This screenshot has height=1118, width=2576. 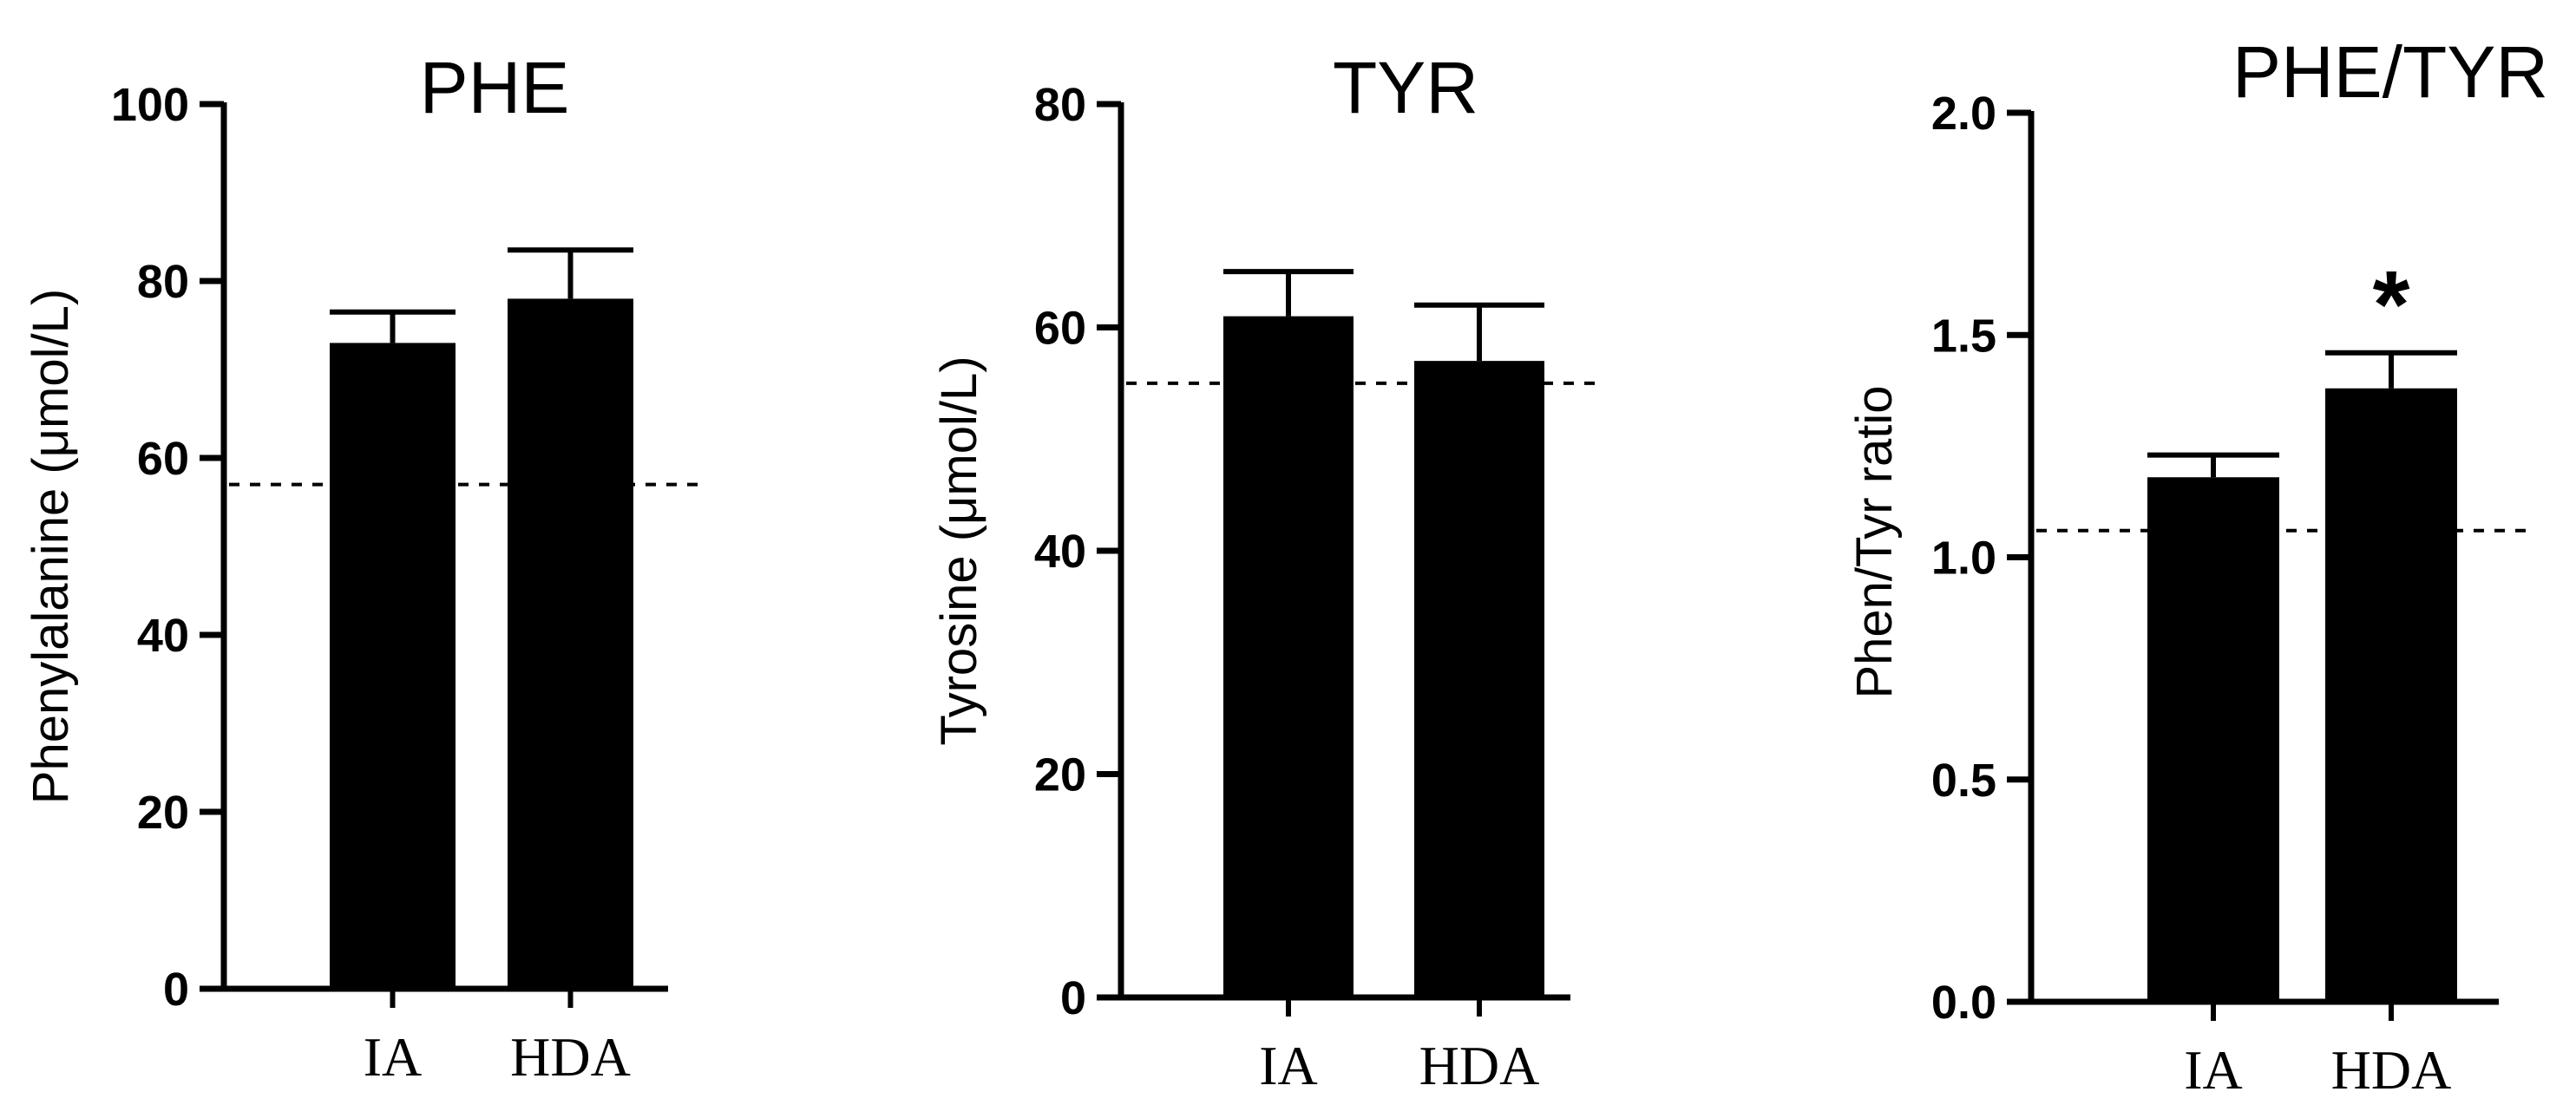 What do you see at coordinates (1963, 1003) in the screenshot?
I see `panel-3-y-tick-label: 0.0` at bounding box center [1963, 1003].